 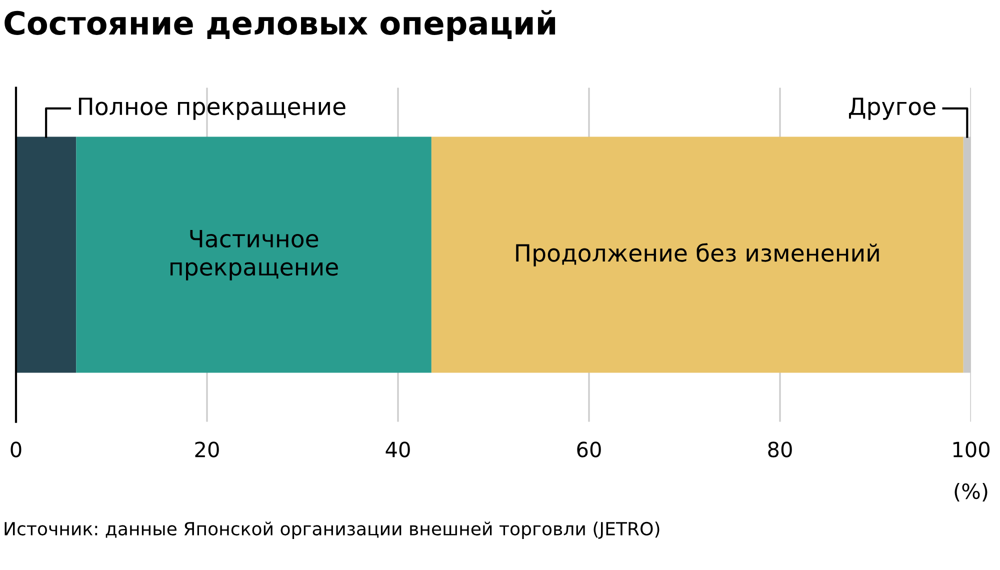 I want to click on x-axis-title: (%), so click(x=971, y=492).